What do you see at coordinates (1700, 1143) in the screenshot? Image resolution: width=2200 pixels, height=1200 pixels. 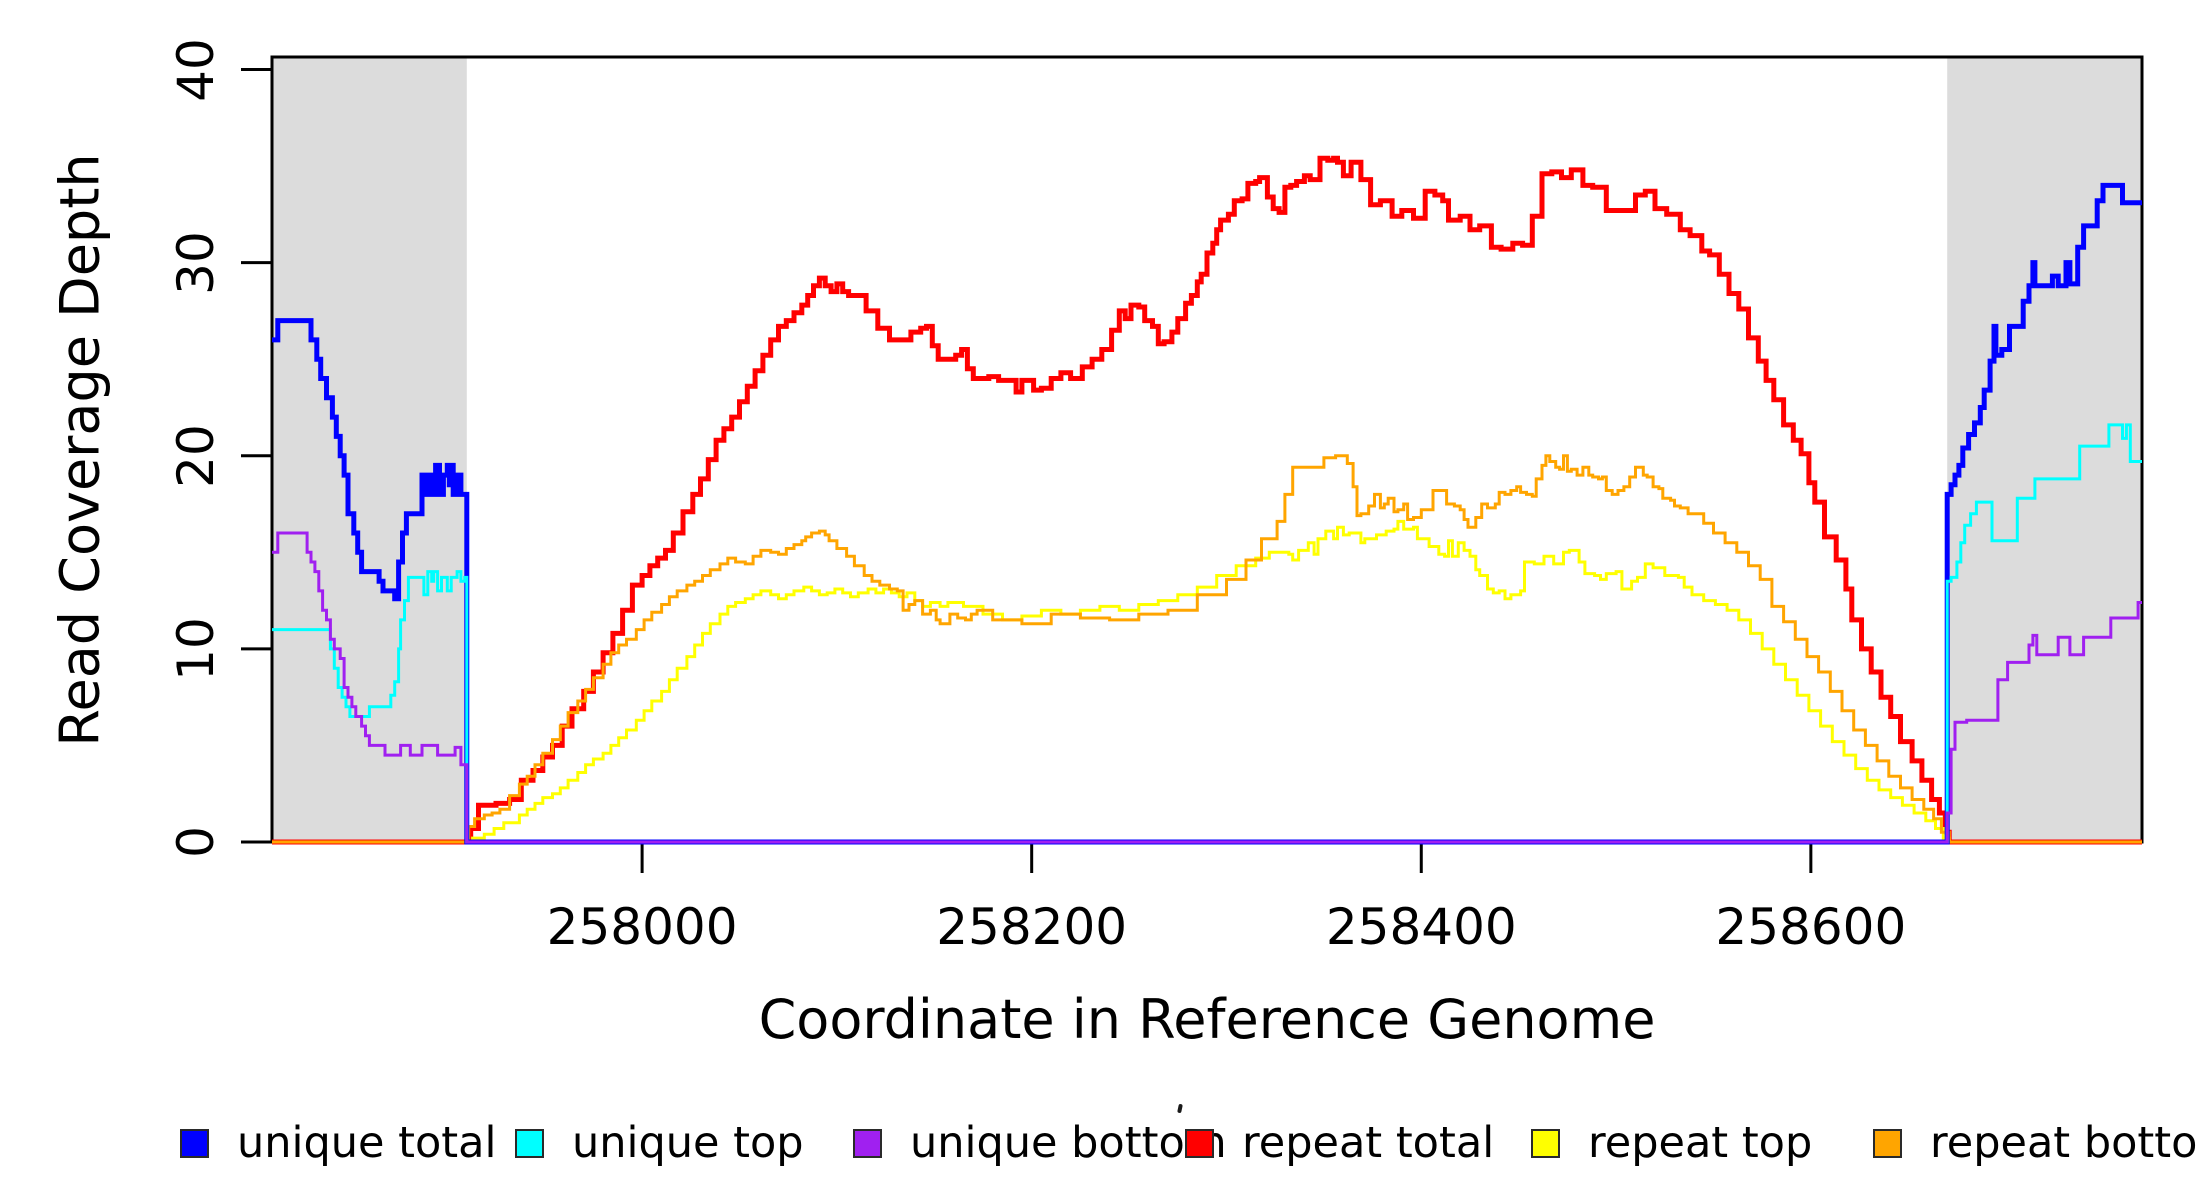 I see `legend-label: repeat top` at bounding box center [1700, 1143].